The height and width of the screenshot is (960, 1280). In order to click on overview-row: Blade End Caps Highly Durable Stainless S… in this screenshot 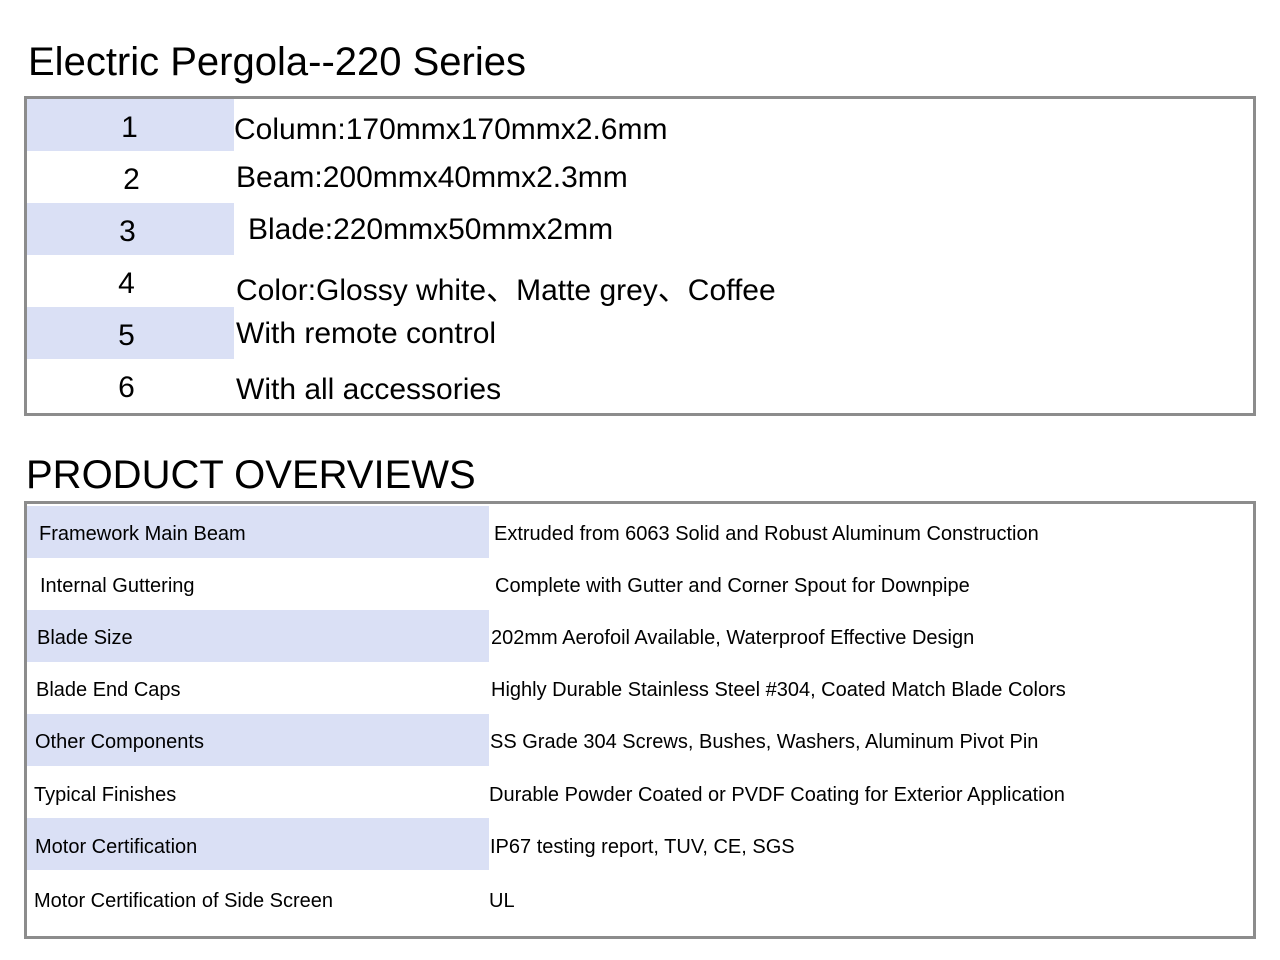, I will do `click(640, 688)`.